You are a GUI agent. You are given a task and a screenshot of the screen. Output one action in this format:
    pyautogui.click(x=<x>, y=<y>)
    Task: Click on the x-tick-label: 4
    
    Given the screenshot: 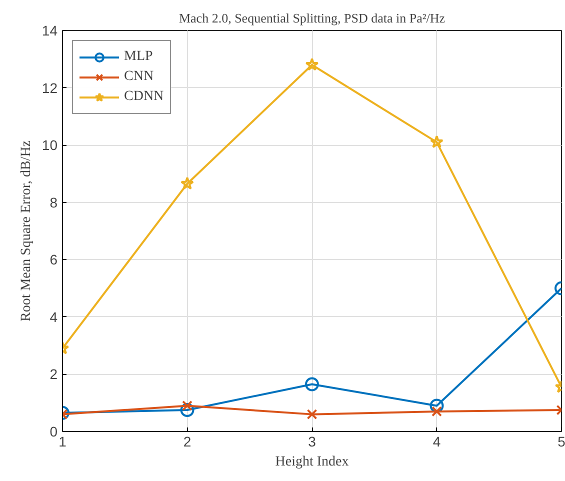 What is the action you would take?
    pyautogui.click(x=436, y=442)
    